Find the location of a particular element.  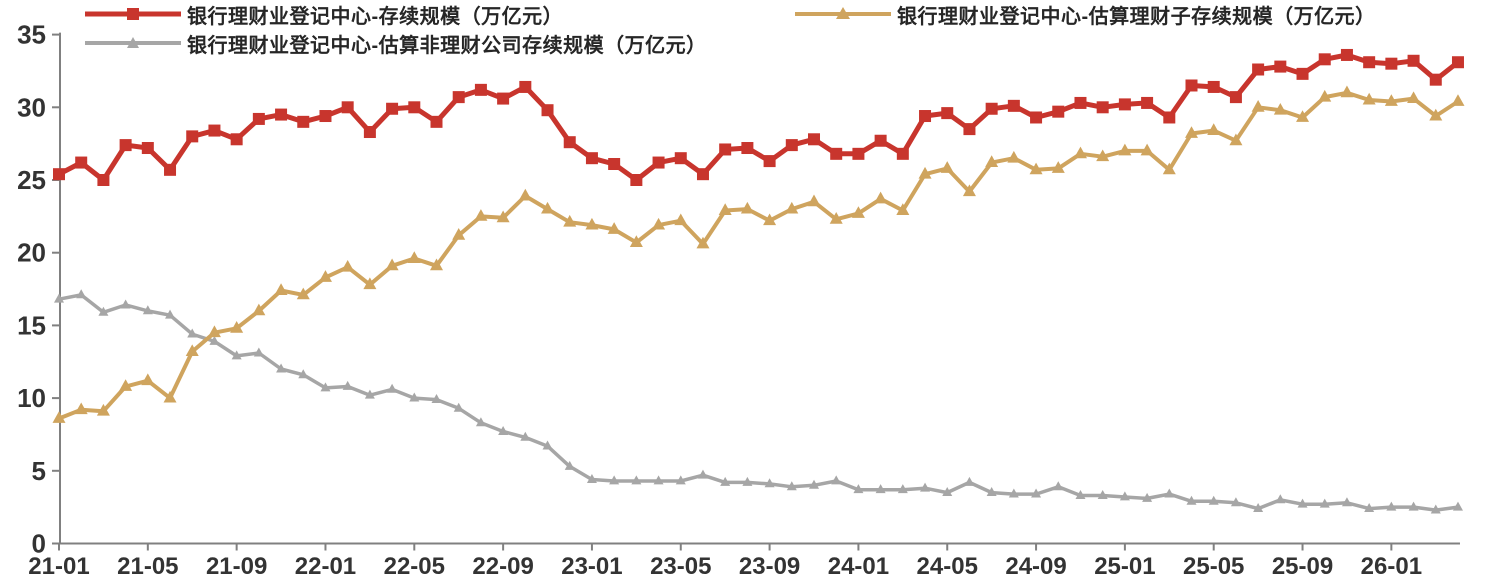

y-tick-label: 10 is located at coordinates (31, 398).